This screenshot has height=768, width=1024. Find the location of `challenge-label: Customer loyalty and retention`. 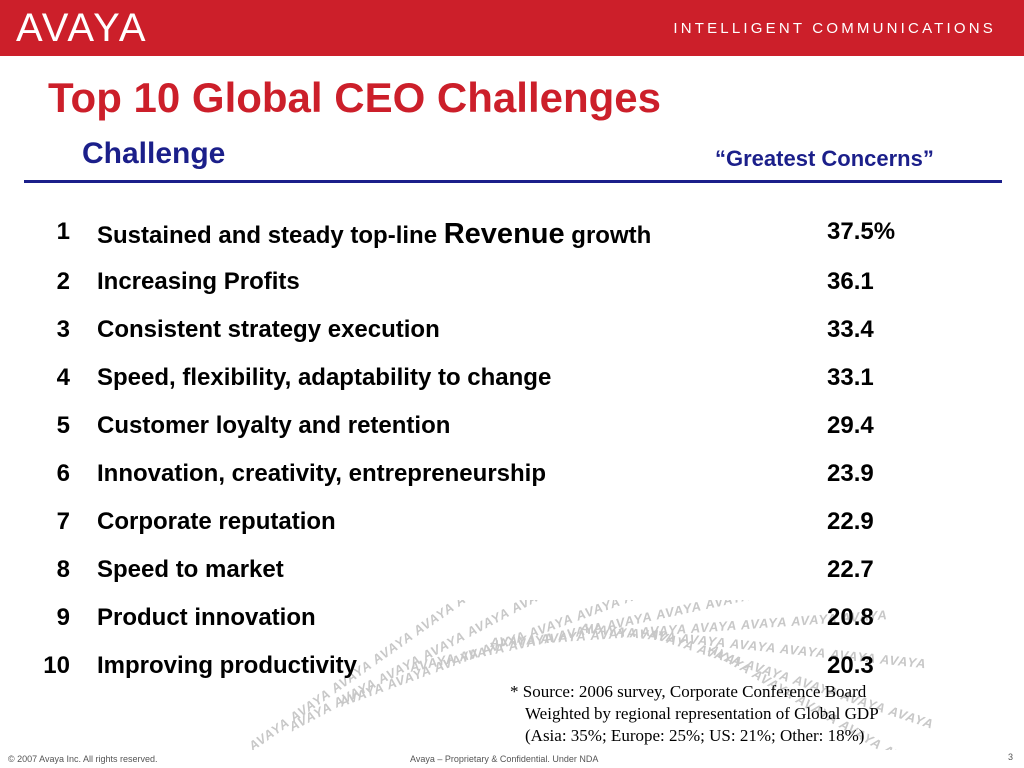

challenge-label: Customer loyalty and retention is located at coordinates (274, 425).